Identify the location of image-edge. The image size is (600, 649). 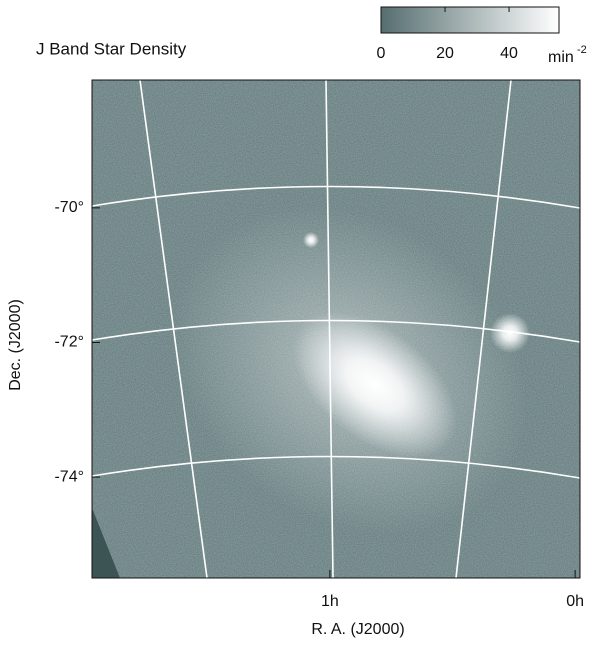
(106, 543).